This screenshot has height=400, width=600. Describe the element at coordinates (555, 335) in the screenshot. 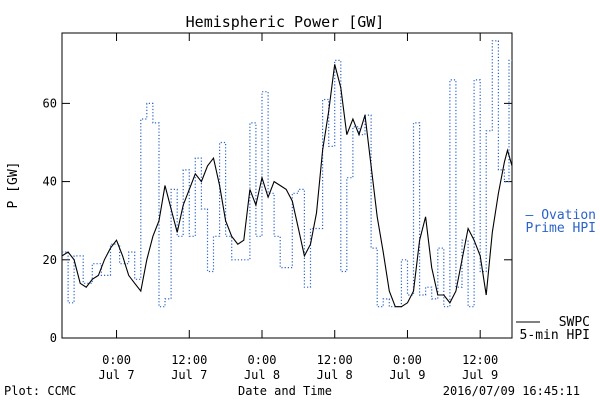

I see `legend-swpc-label-2: 5-min HPI` at that location.